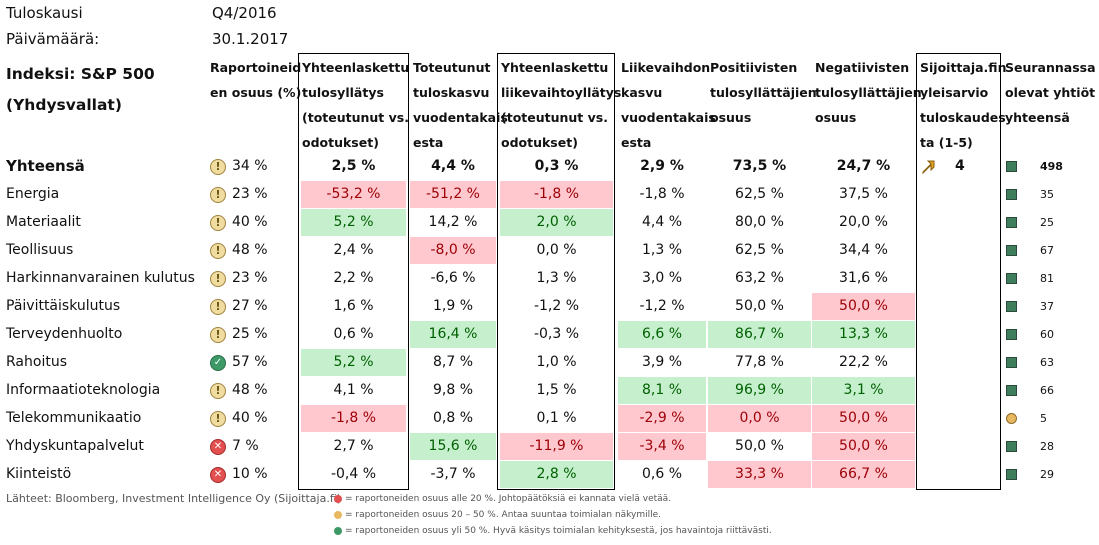  I want to click on reported-share-cell: 34 %, so click(250, 166).